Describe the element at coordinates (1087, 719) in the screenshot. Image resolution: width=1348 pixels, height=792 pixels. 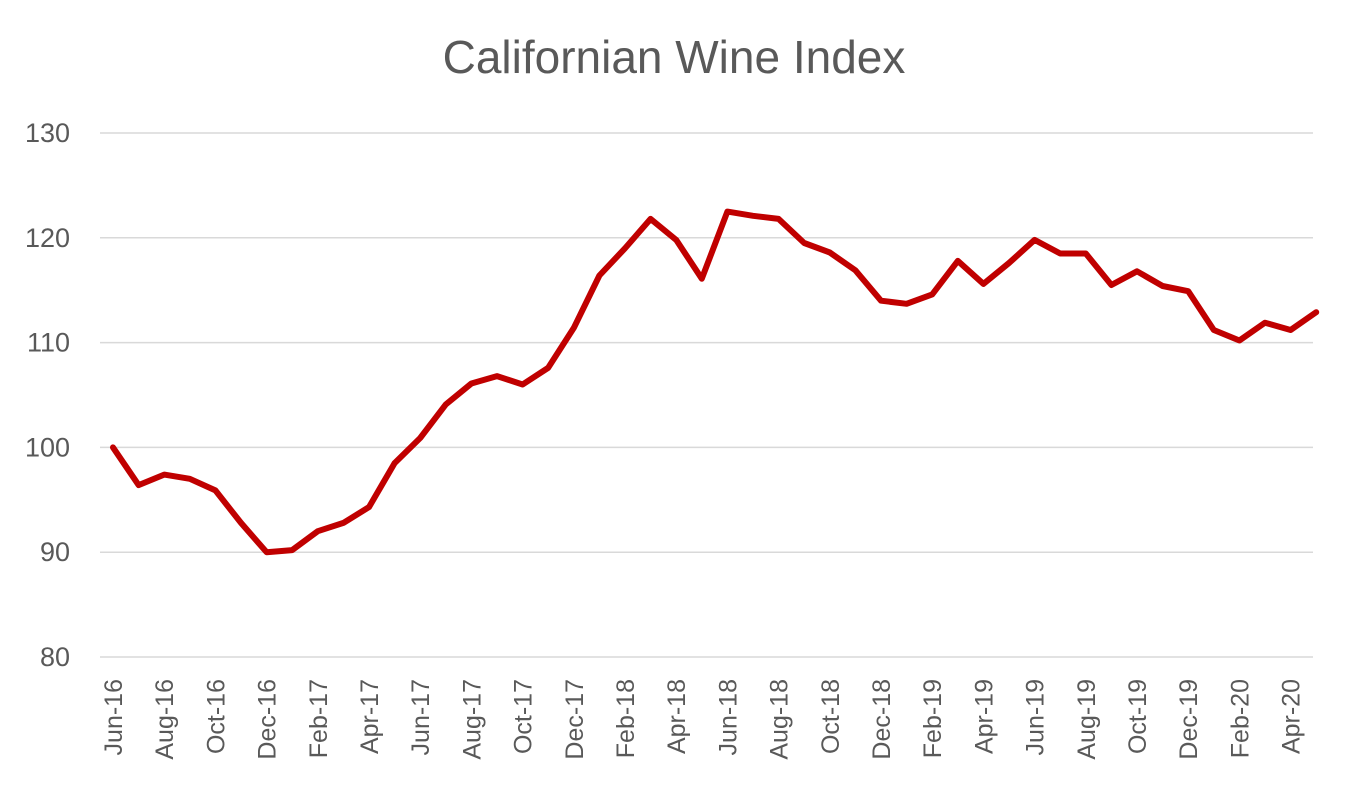
I see `x-tick-label: Aug-19` at that location.